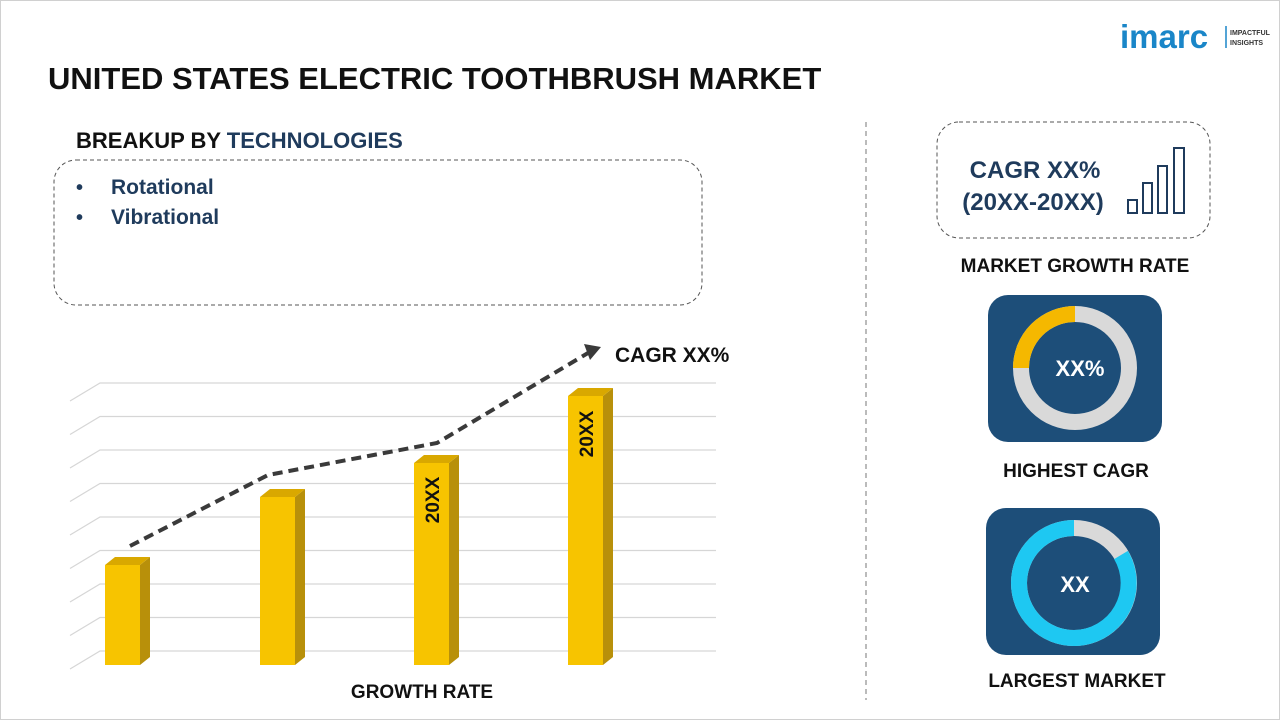 This screenshot has width=1280, height=720. What do you see at coordinates (1156, 180) in the screenshot?
I see `growth-icon` at bounding box center [1156, 180].